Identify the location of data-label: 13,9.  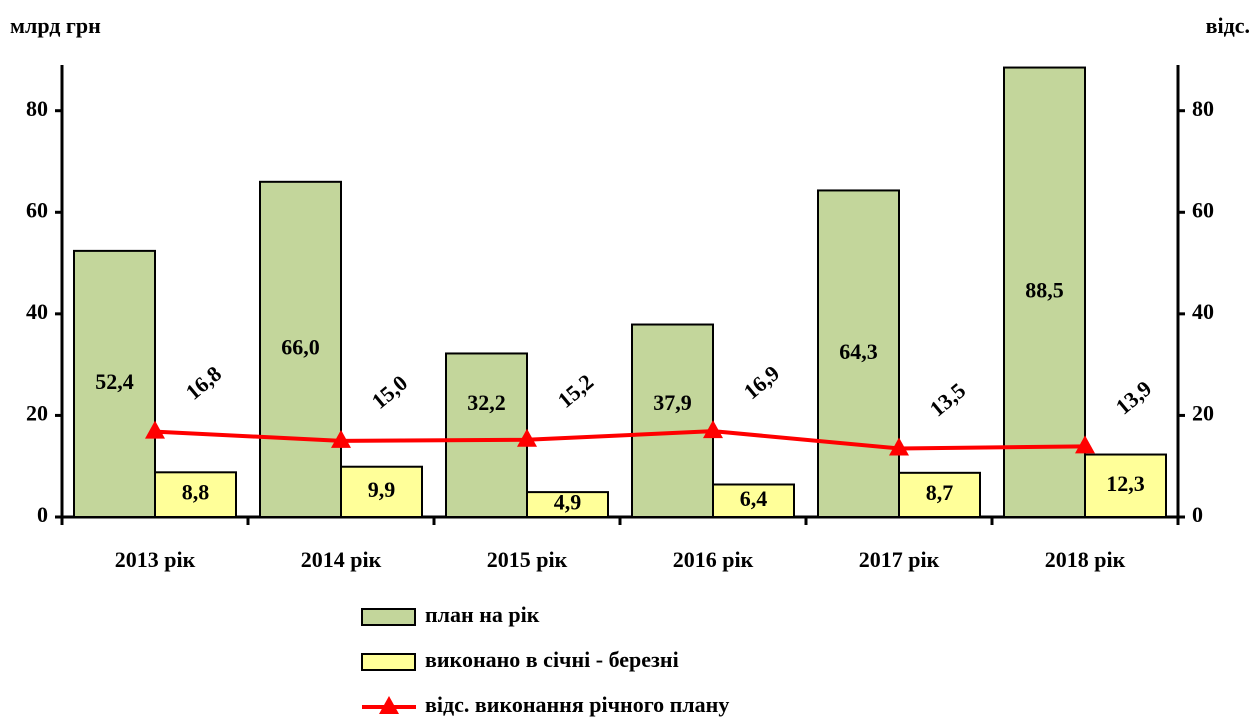
(1134, 398).